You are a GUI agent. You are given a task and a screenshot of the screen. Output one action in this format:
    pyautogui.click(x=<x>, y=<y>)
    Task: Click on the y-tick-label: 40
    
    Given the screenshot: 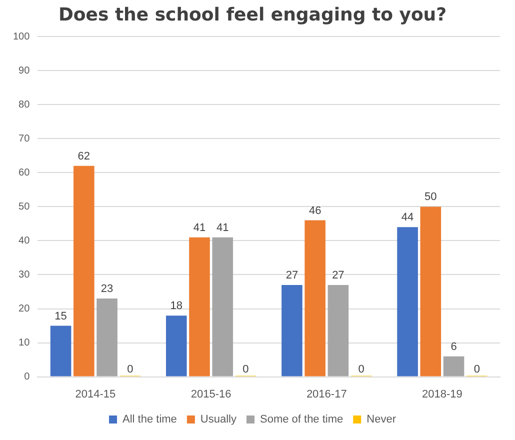 What is the action you would take?
    pyautogui.click(x=24, y=240)
    